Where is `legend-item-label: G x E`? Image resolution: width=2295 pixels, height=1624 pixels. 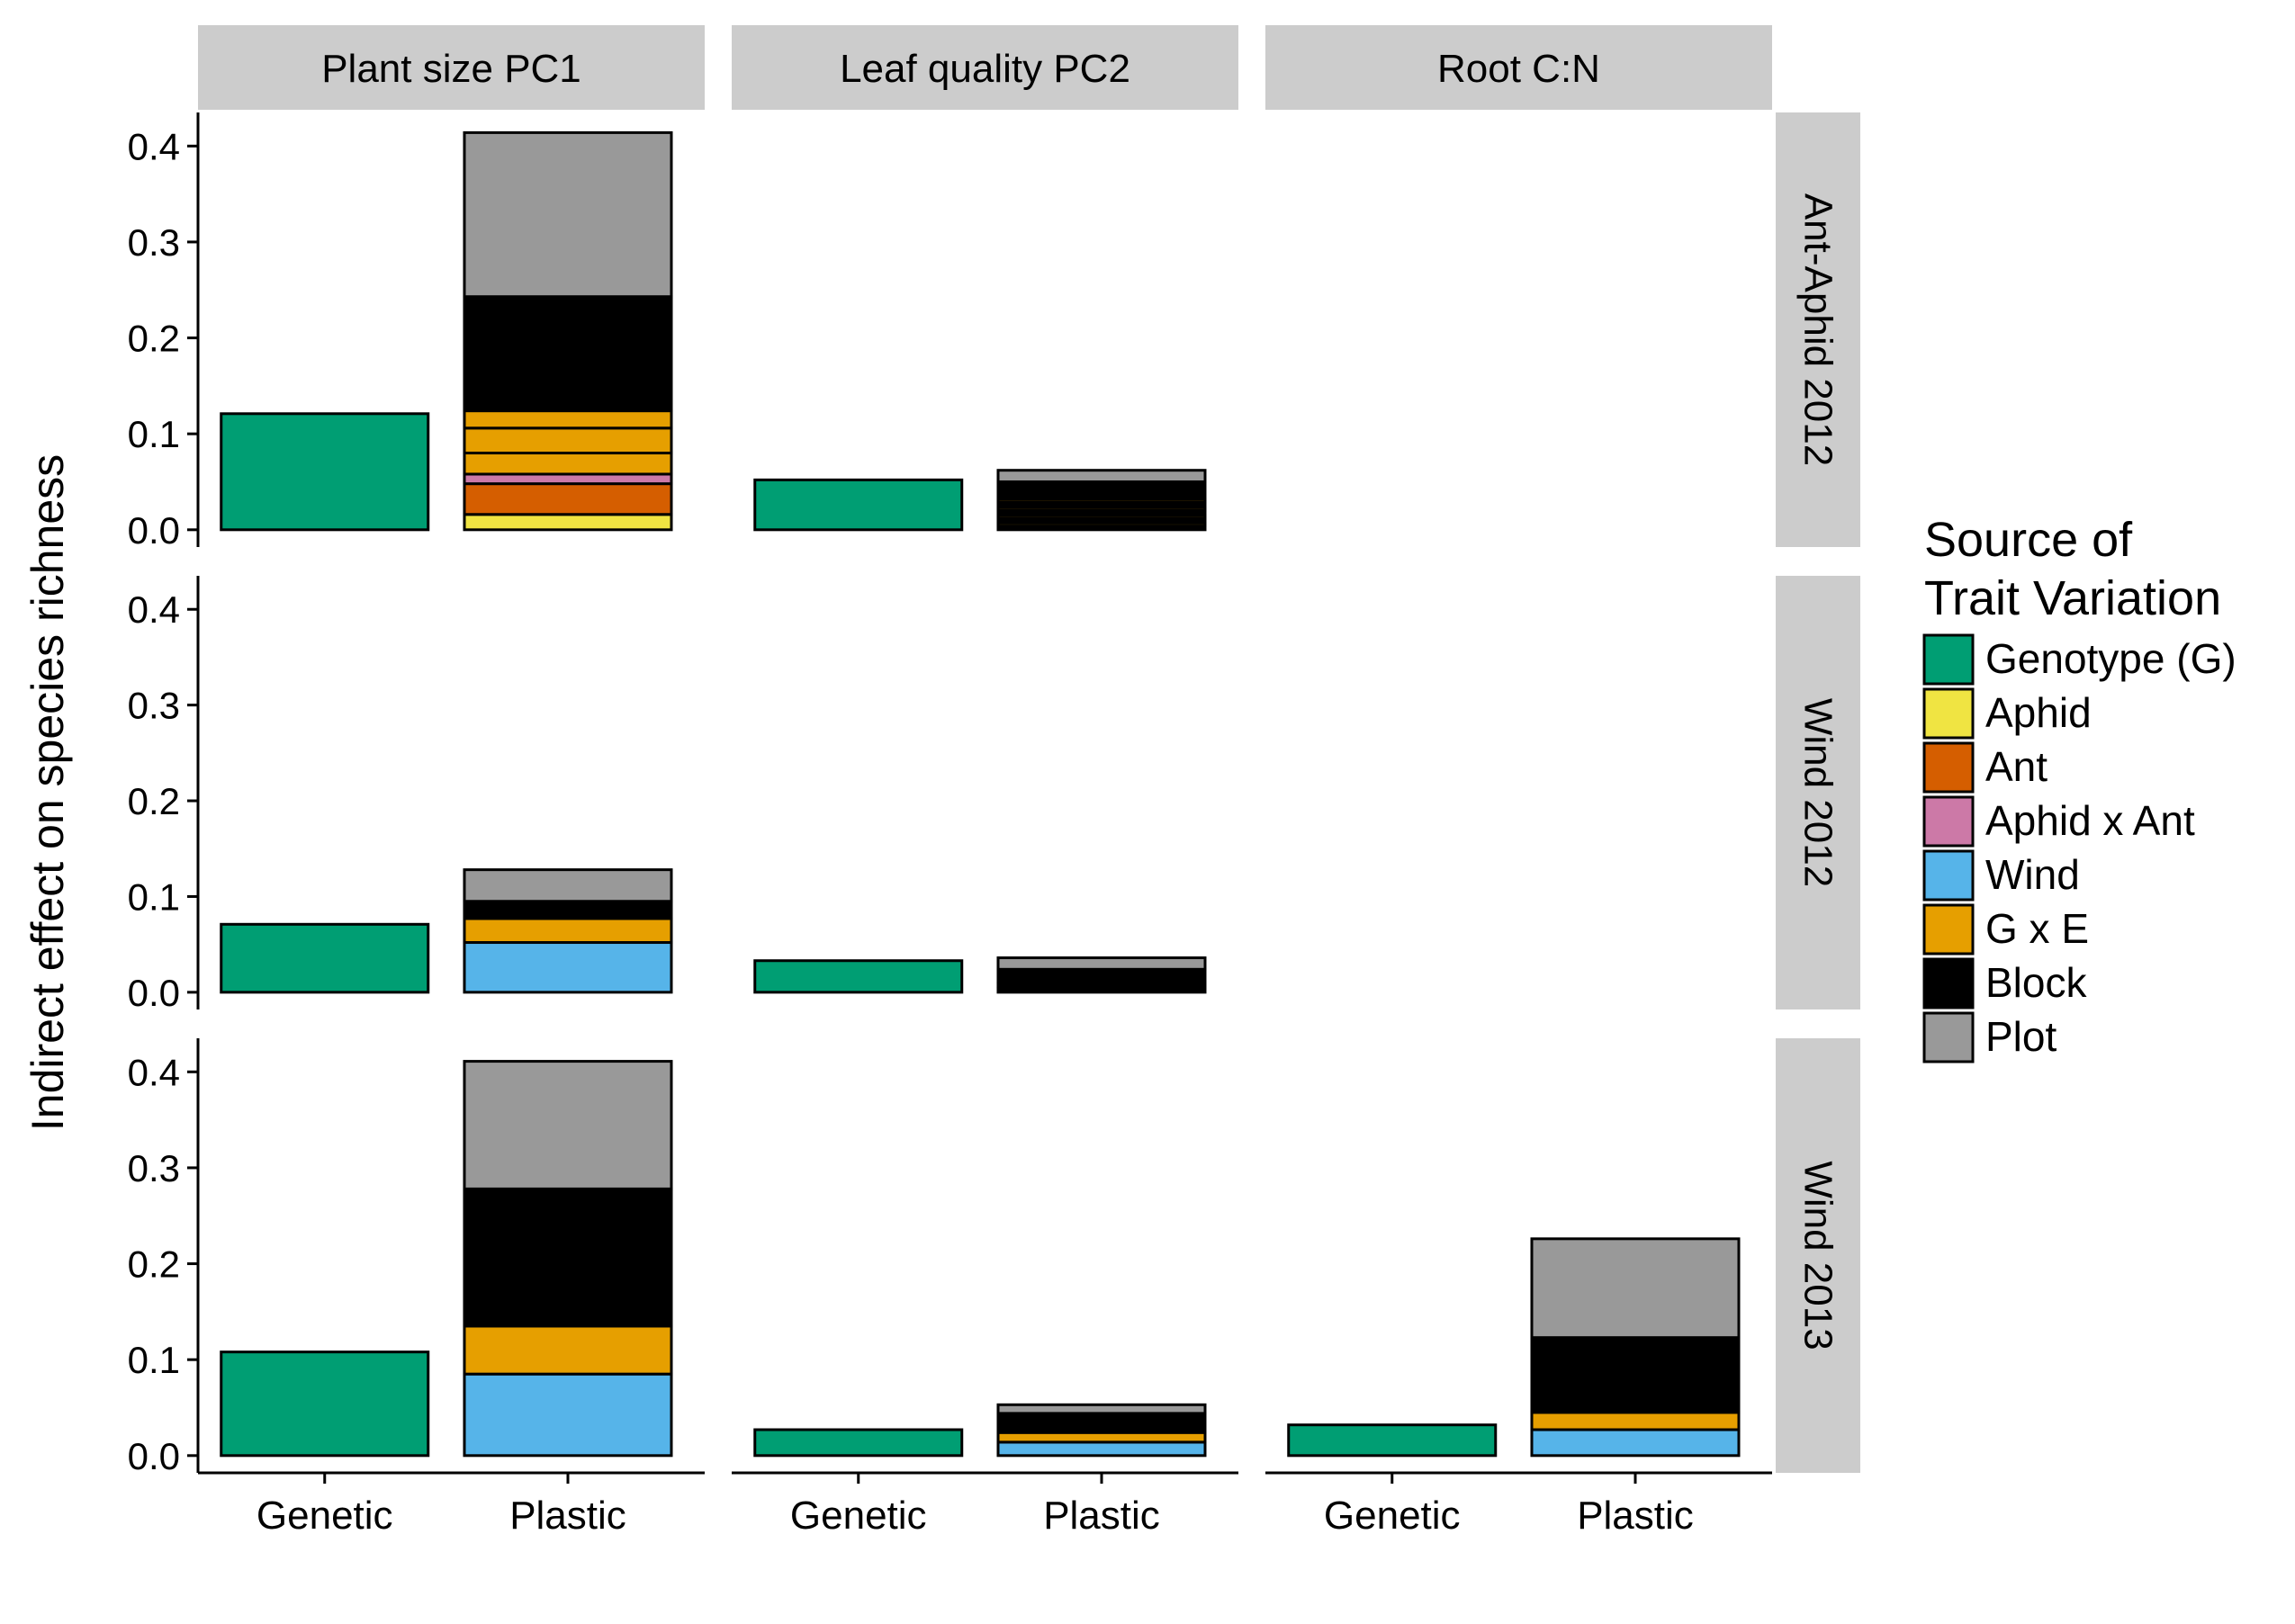
legend-item-label: G x E is located at coordinates (2037, 928).